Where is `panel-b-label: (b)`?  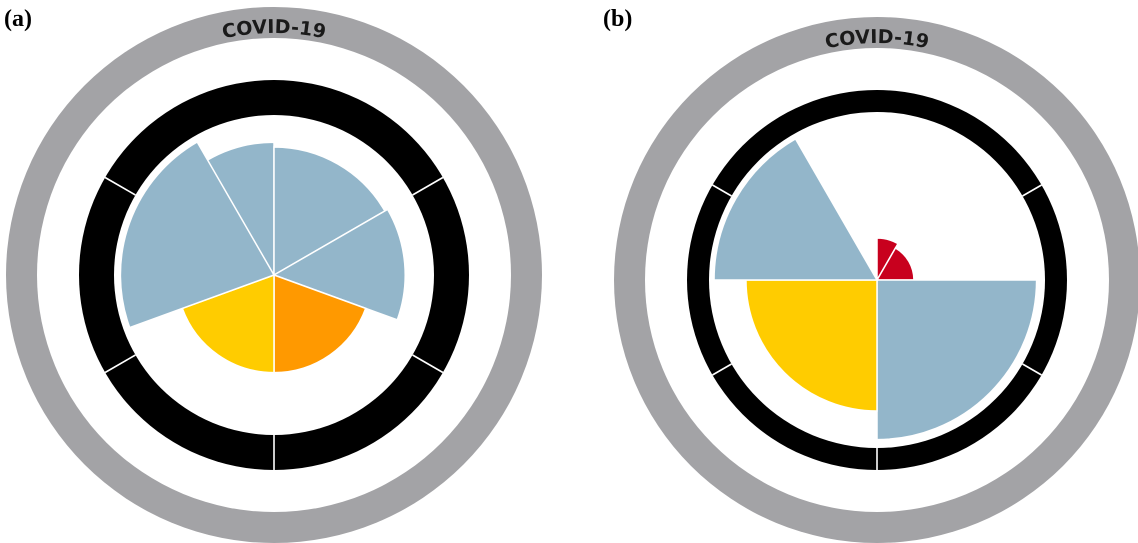
panel-b-label: (b) is located at coordinates (618, 19).